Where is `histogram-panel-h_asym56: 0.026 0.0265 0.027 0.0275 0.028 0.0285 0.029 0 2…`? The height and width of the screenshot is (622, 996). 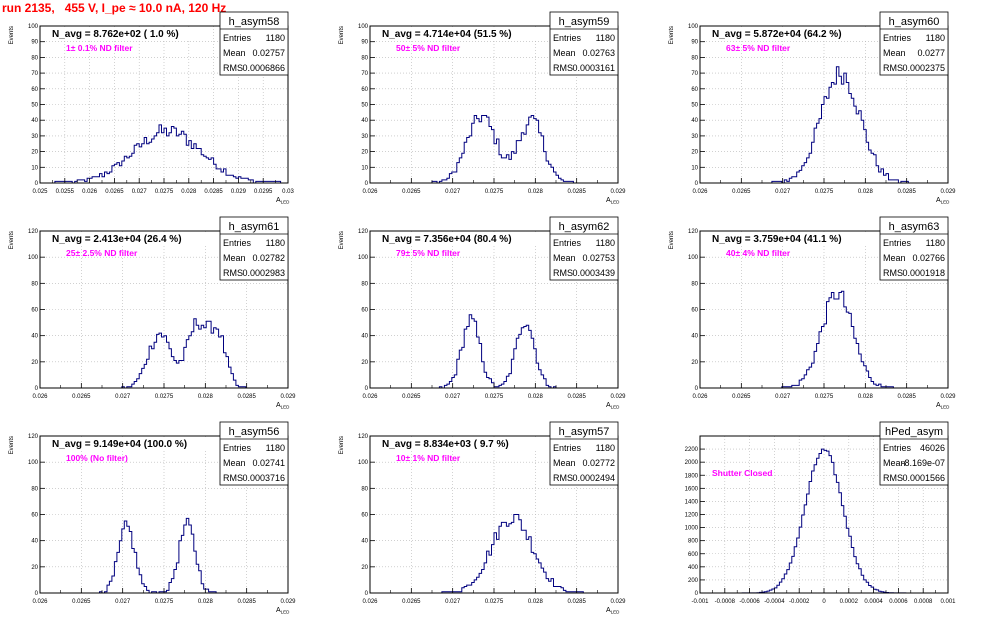 histogram-panel-h_asym56: 0.026 0.0265 0.027 0.0275 0.028 0.0285 0.029 0 2… is located at coordinates (152, 518).